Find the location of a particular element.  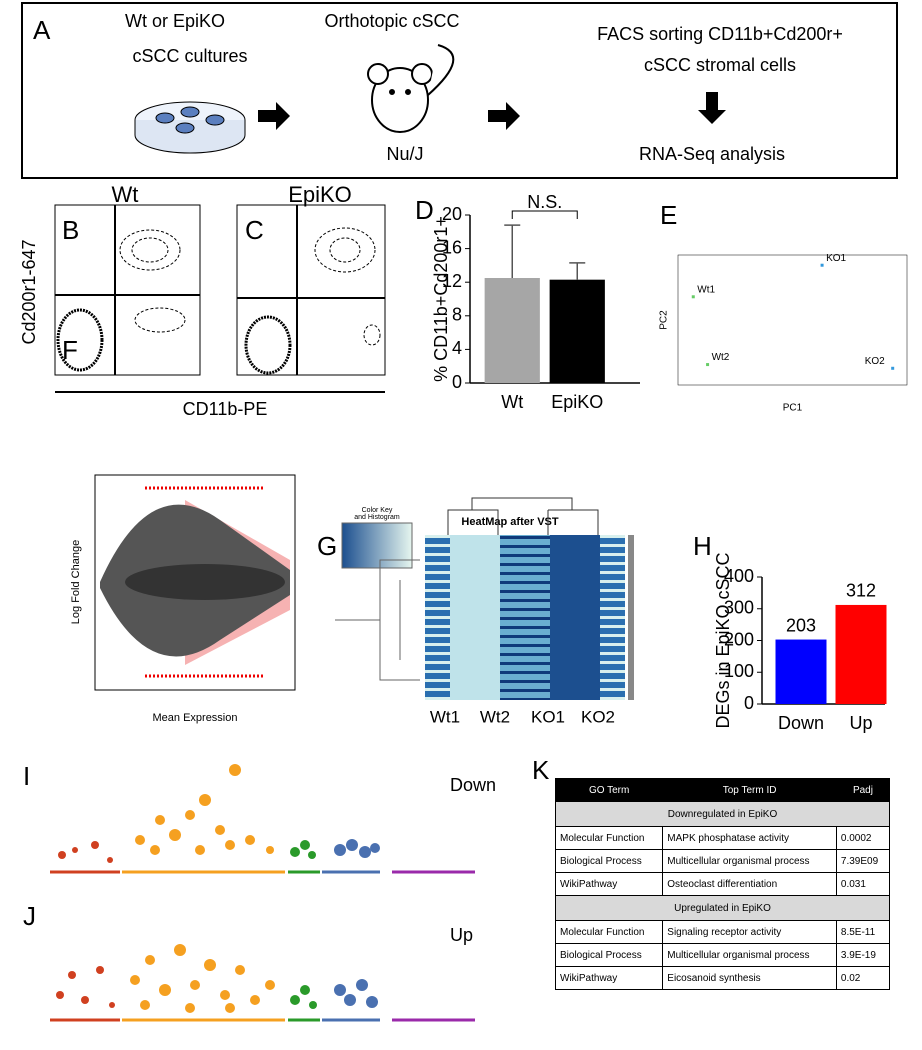

axis-label: DEGs in EpiKO cSCC is located at coordinates (723, 640).